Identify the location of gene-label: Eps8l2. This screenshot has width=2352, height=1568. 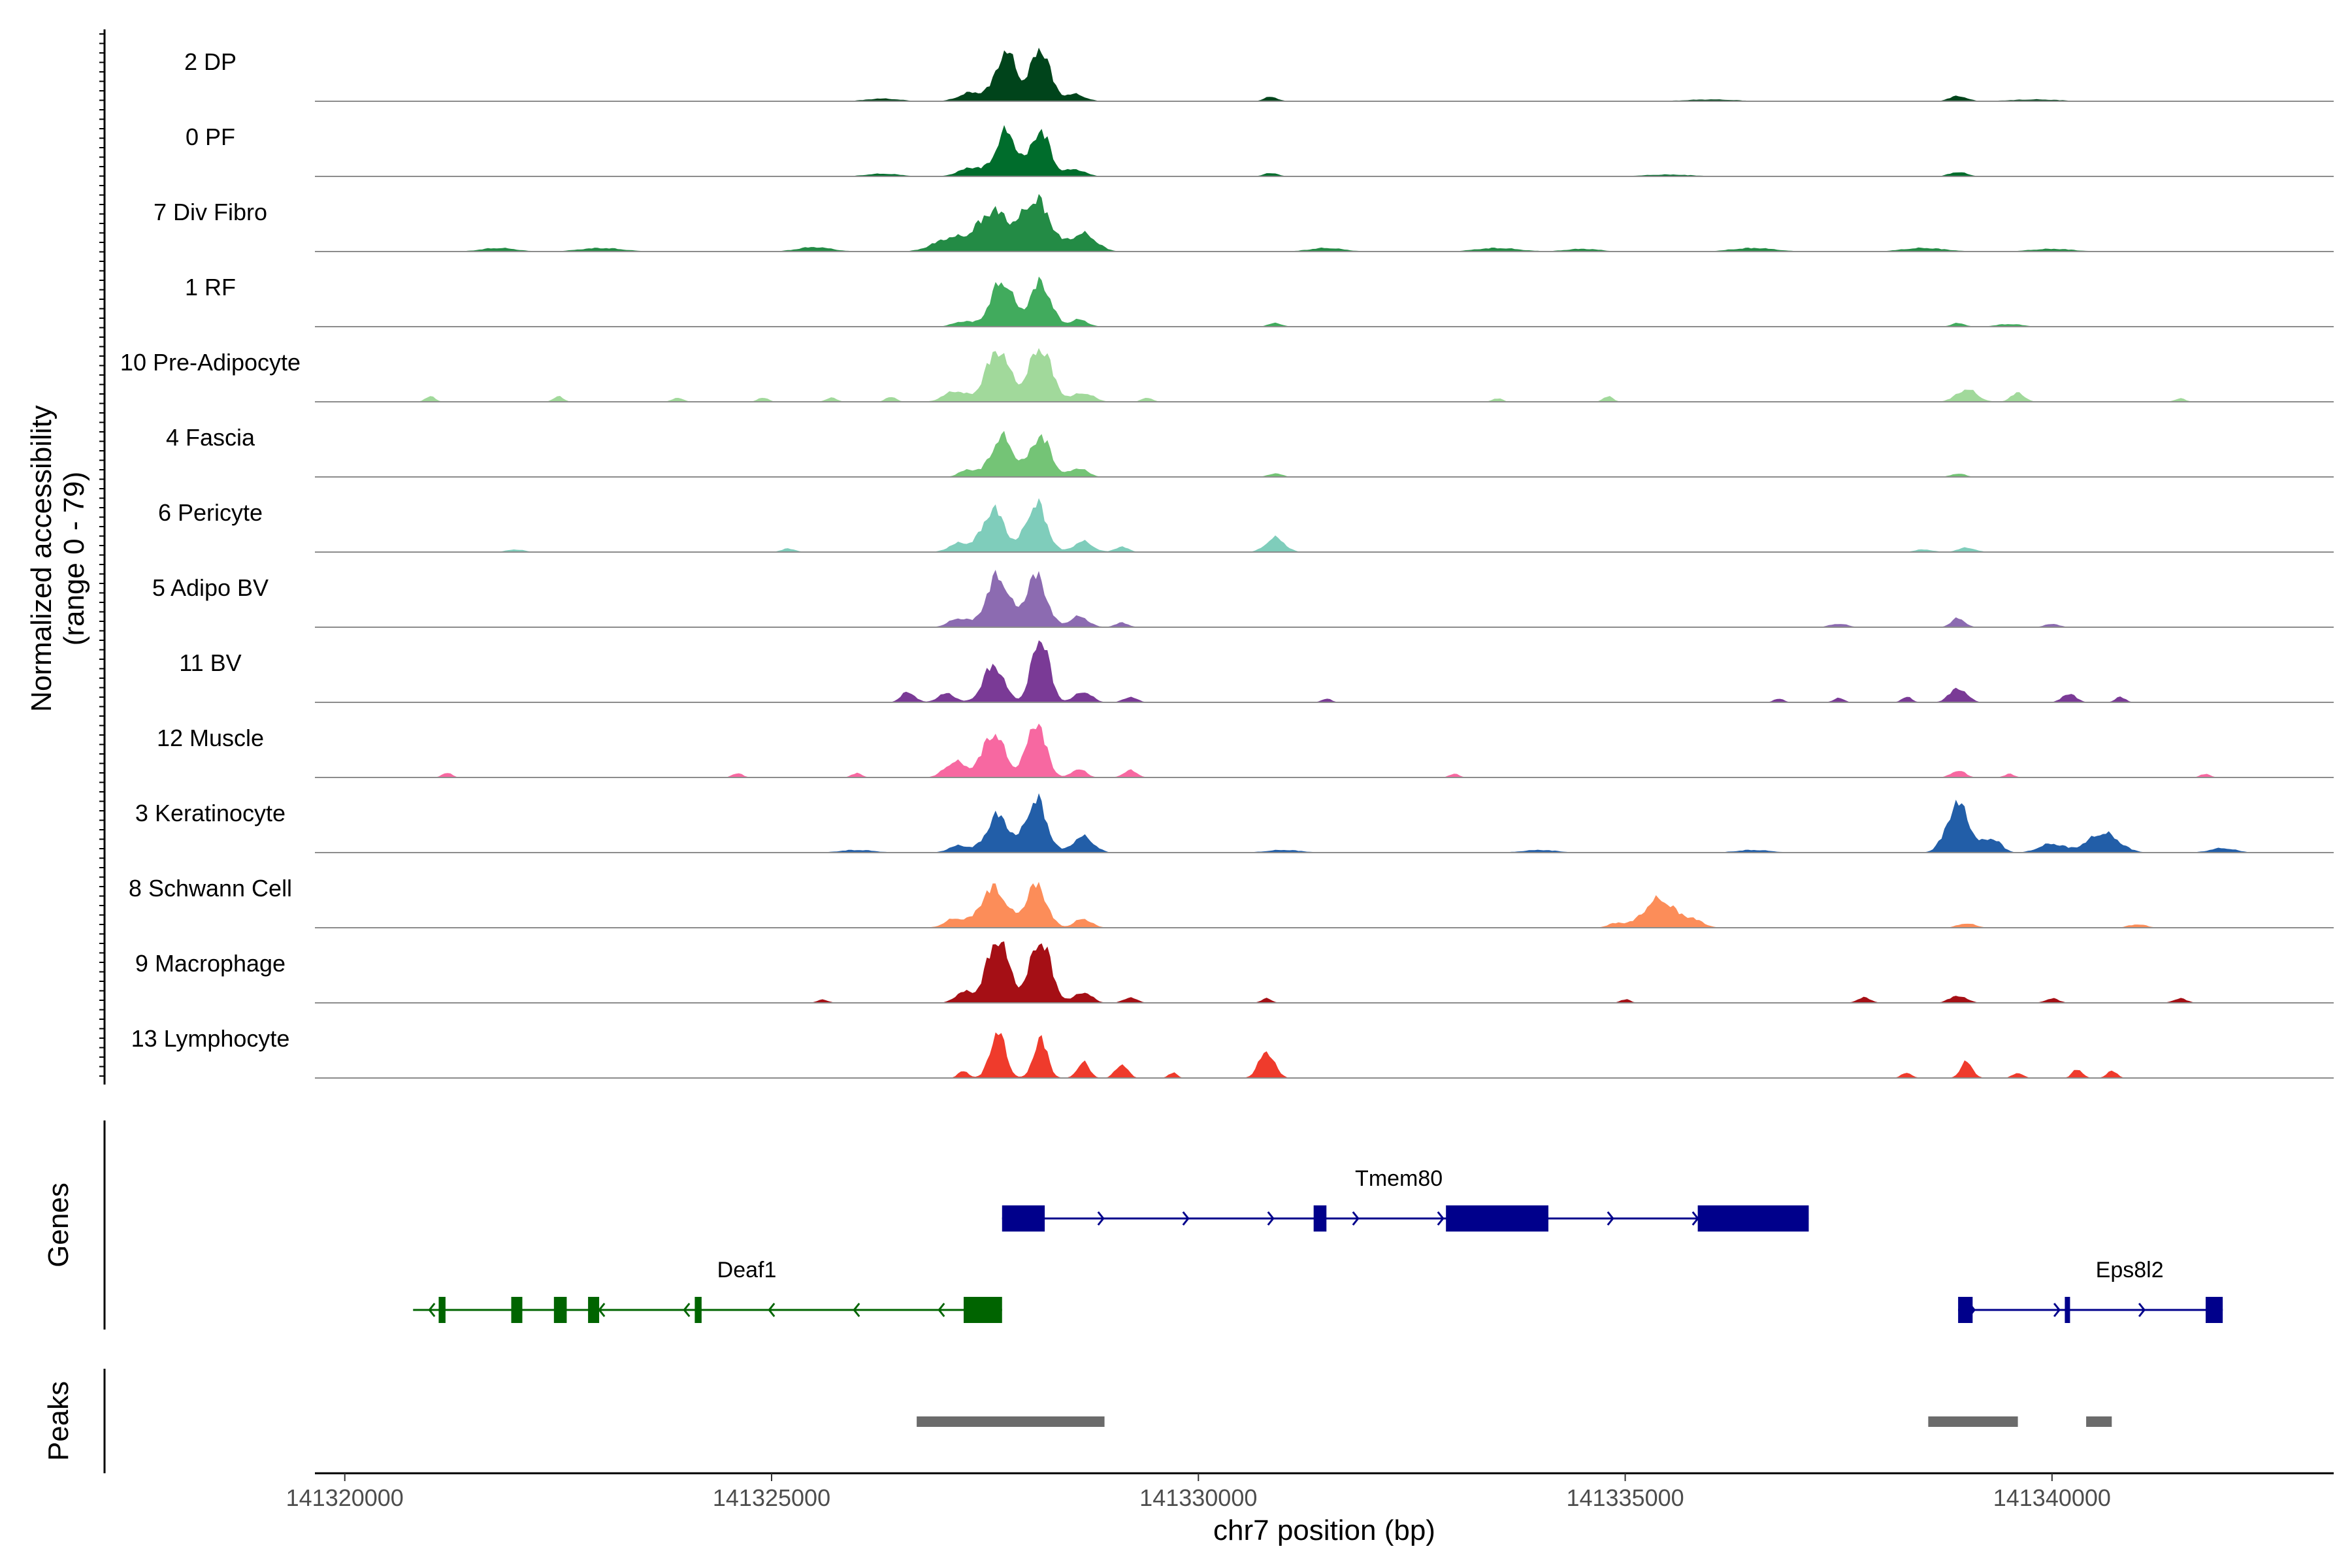
(2130, 1270).